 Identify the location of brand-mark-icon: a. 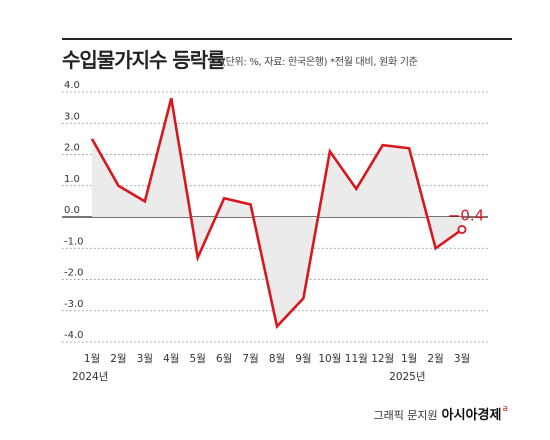
(505, 409).